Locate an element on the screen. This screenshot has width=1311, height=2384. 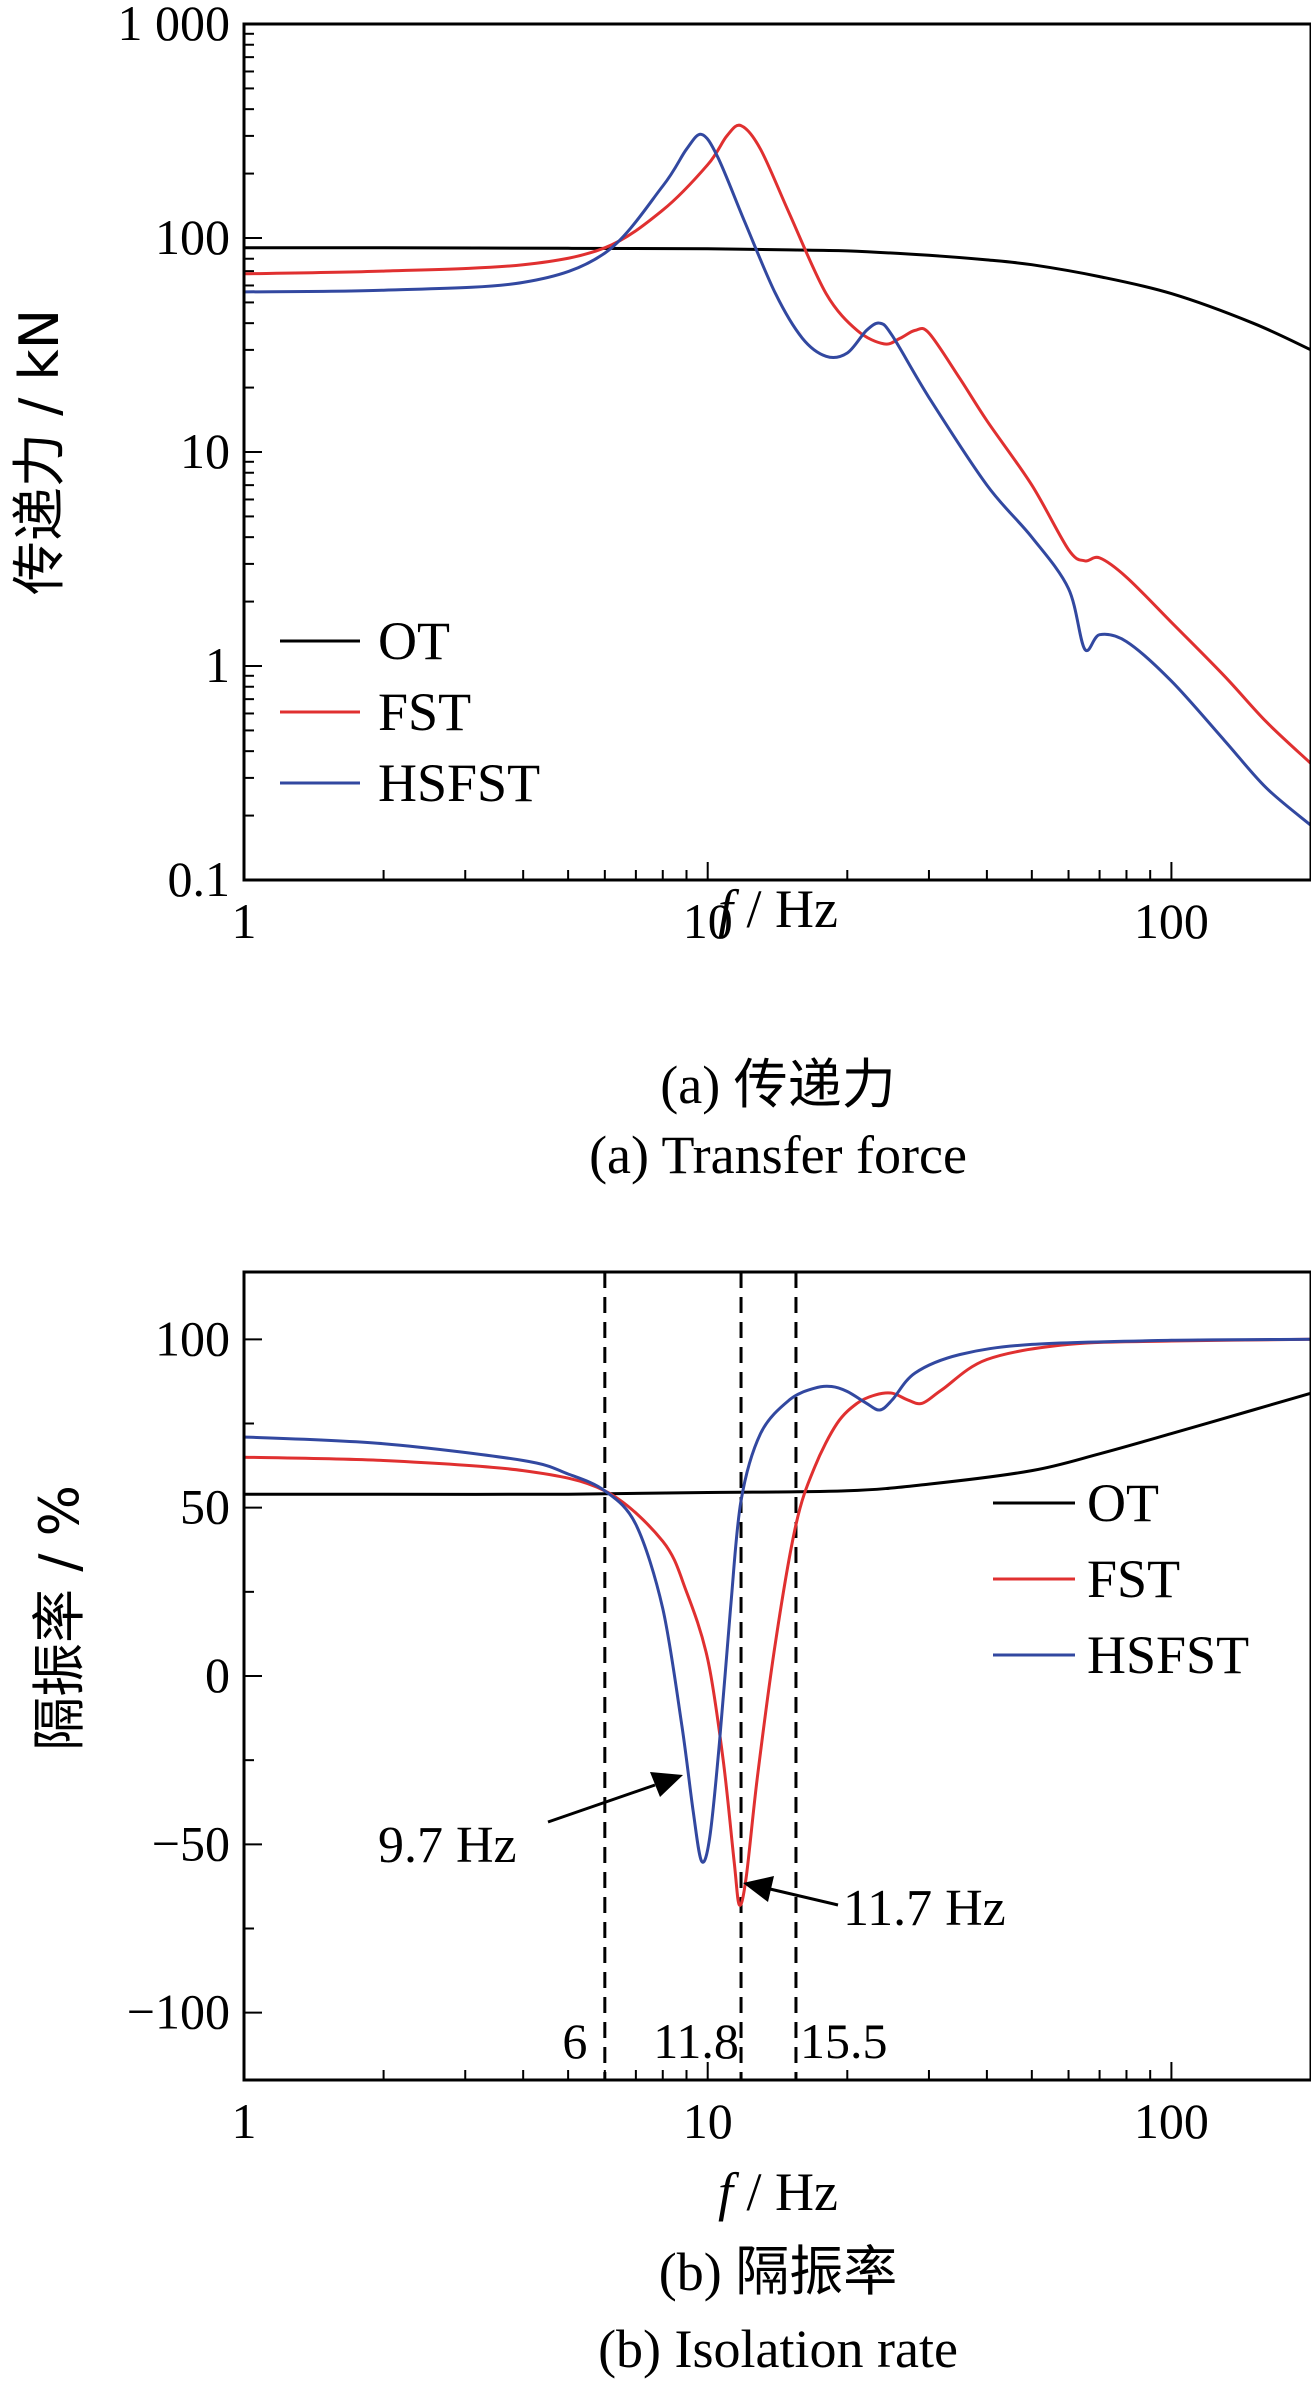
panel-b-x-tick-labels: 1 10 100 is located at coordinates (720, 2121).